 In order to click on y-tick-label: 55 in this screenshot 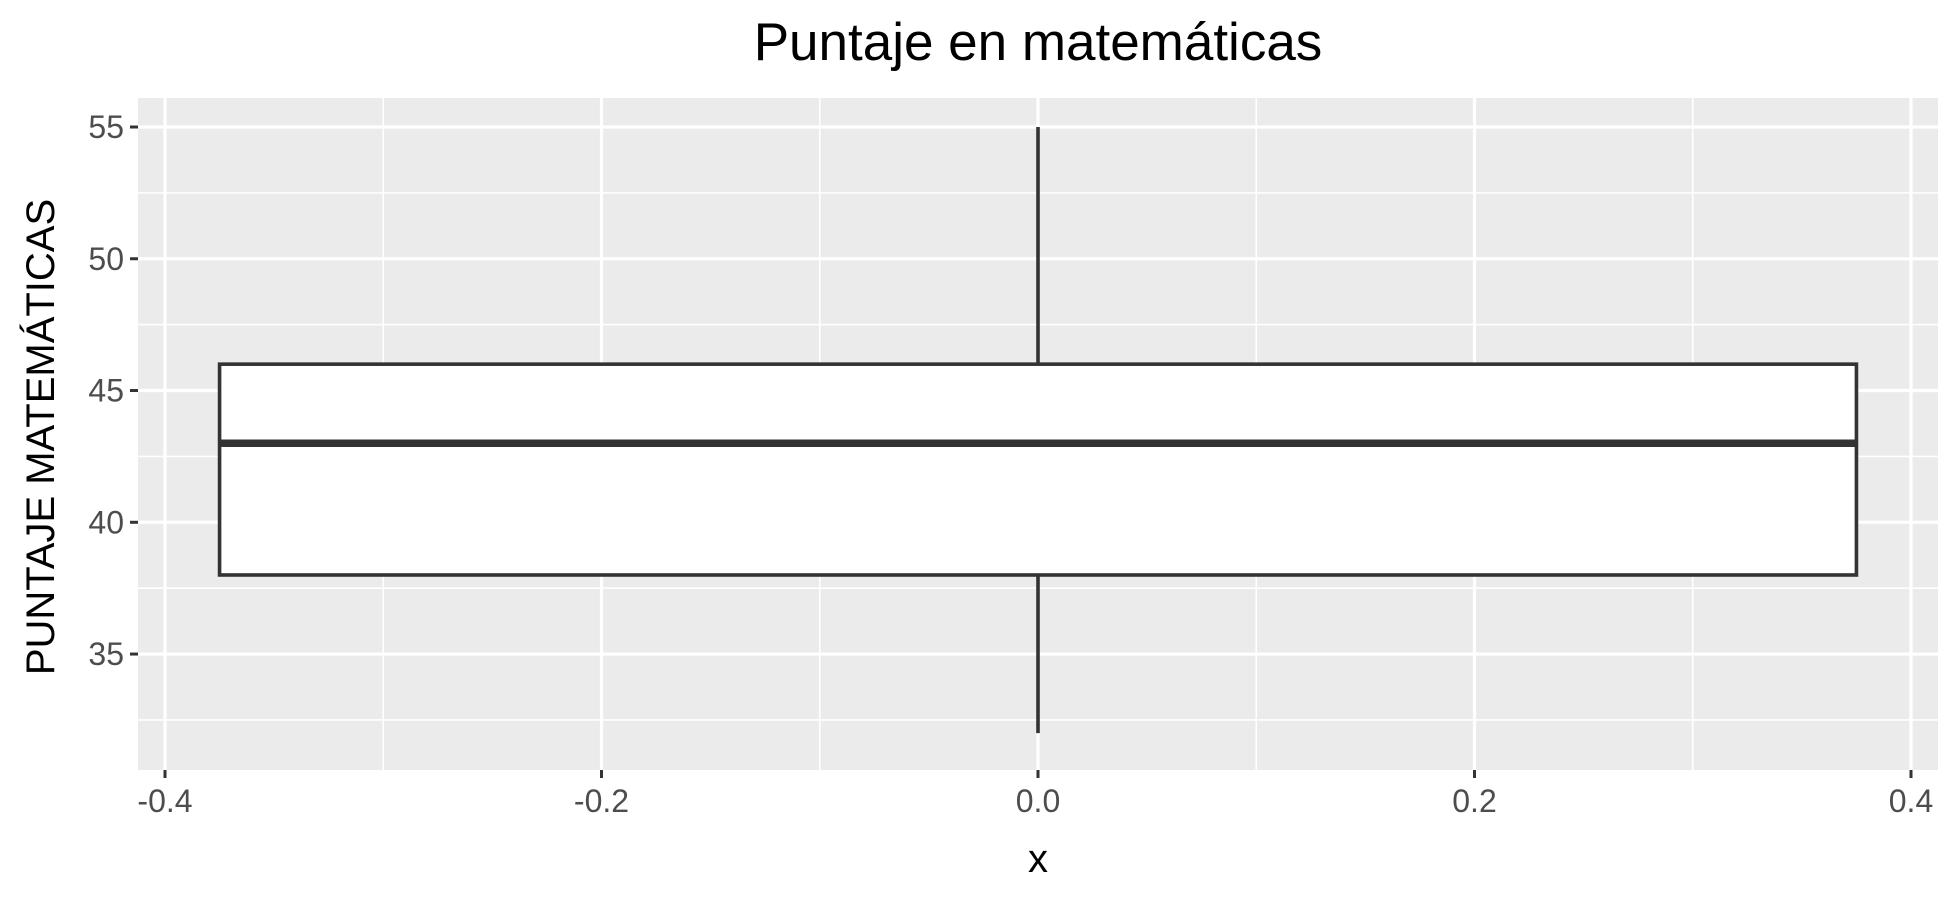, I will do `click(106, 127)`.